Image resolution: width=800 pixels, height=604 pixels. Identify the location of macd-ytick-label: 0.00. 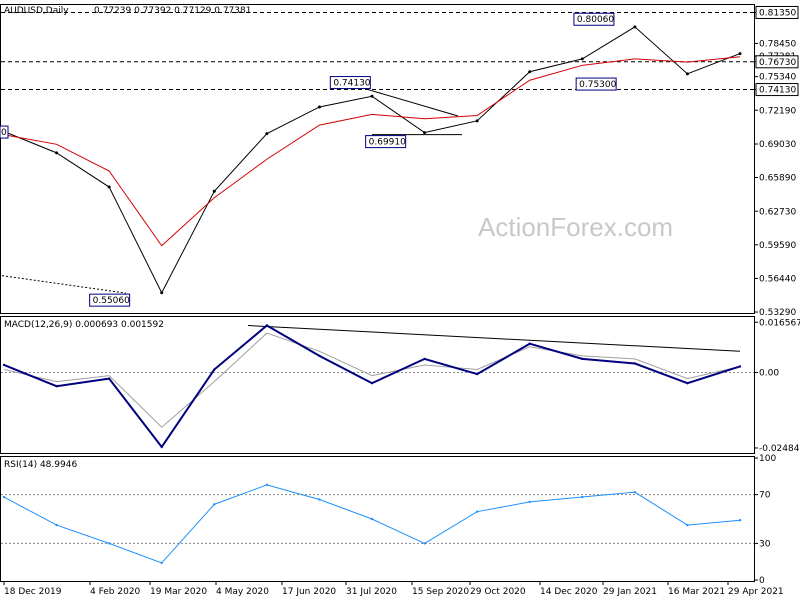
(769, 374).